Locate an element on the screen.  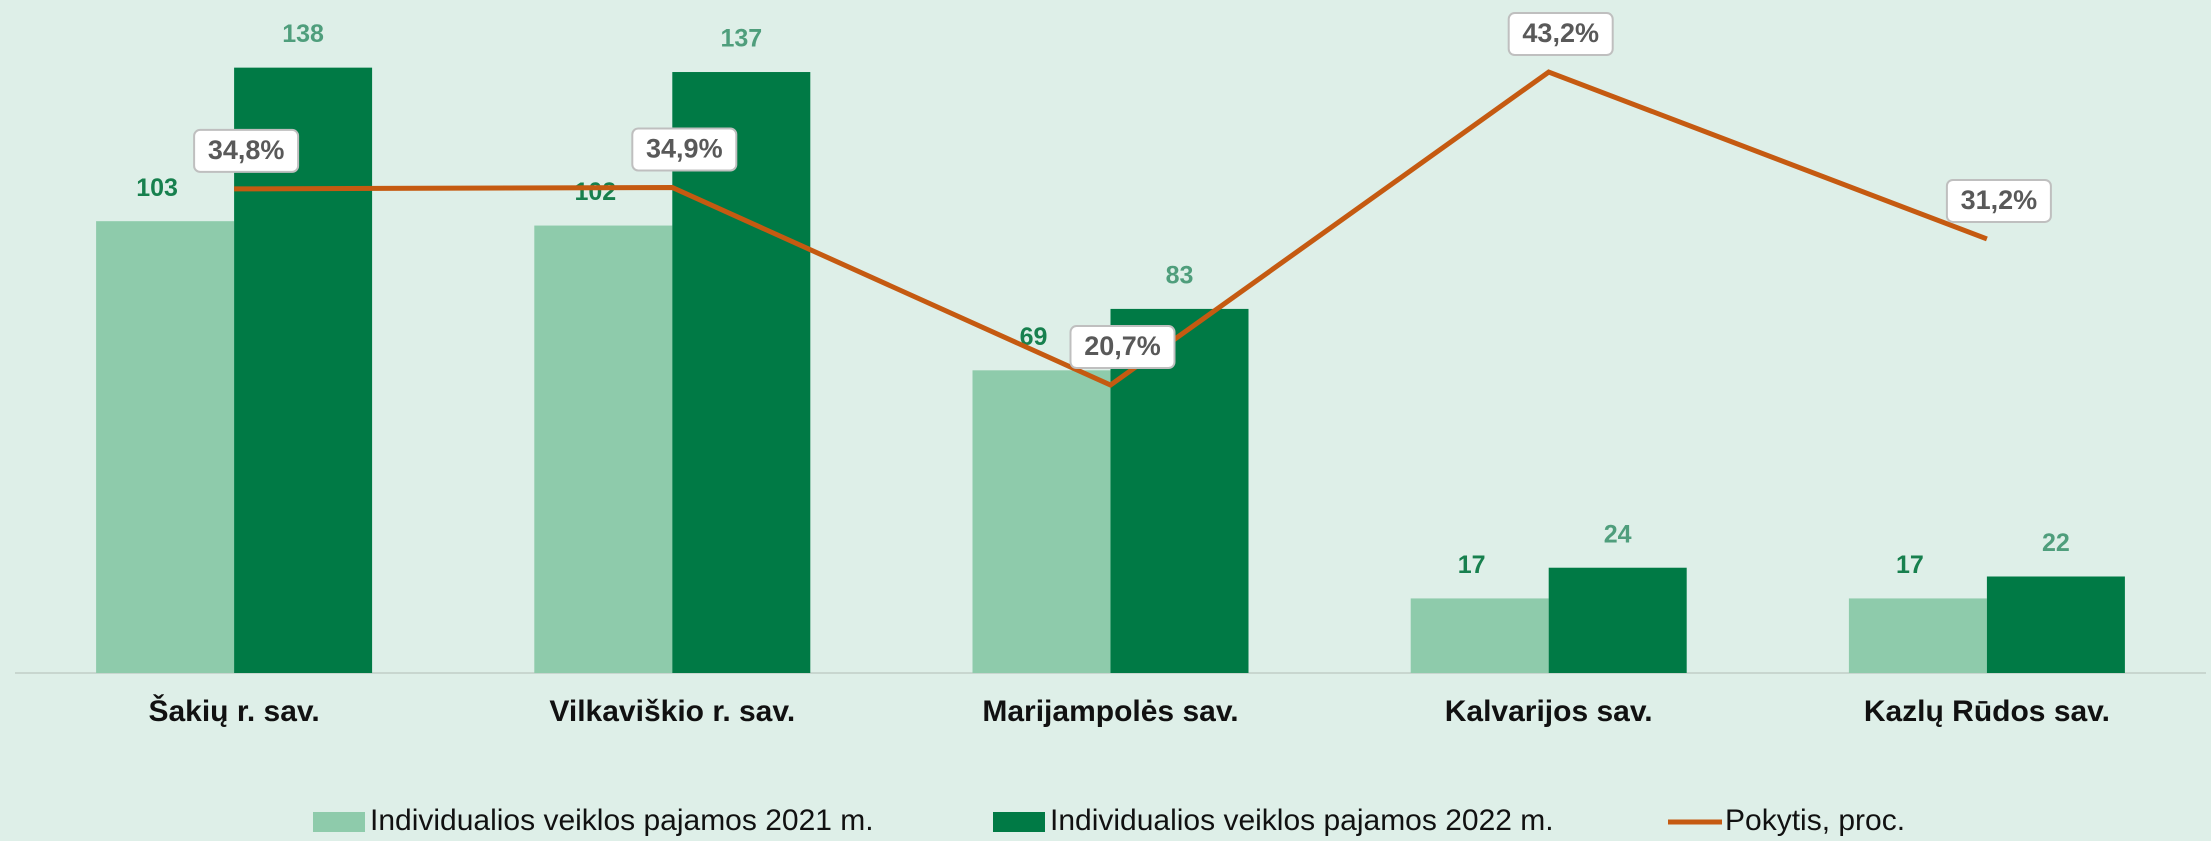
x-tick-label: Marijampolės sav. is located at coordinates (1110, 711).